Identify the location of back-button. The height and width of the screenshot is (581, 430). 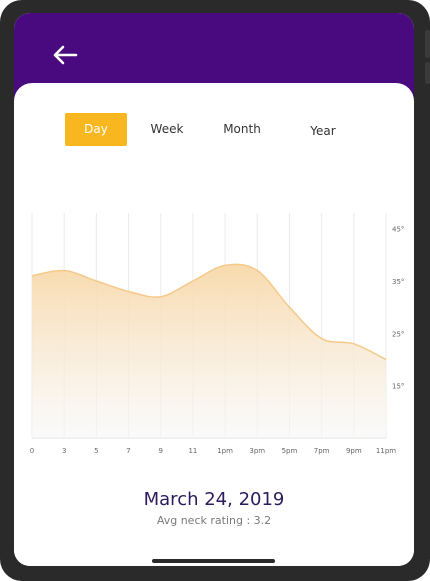
(65, 55).